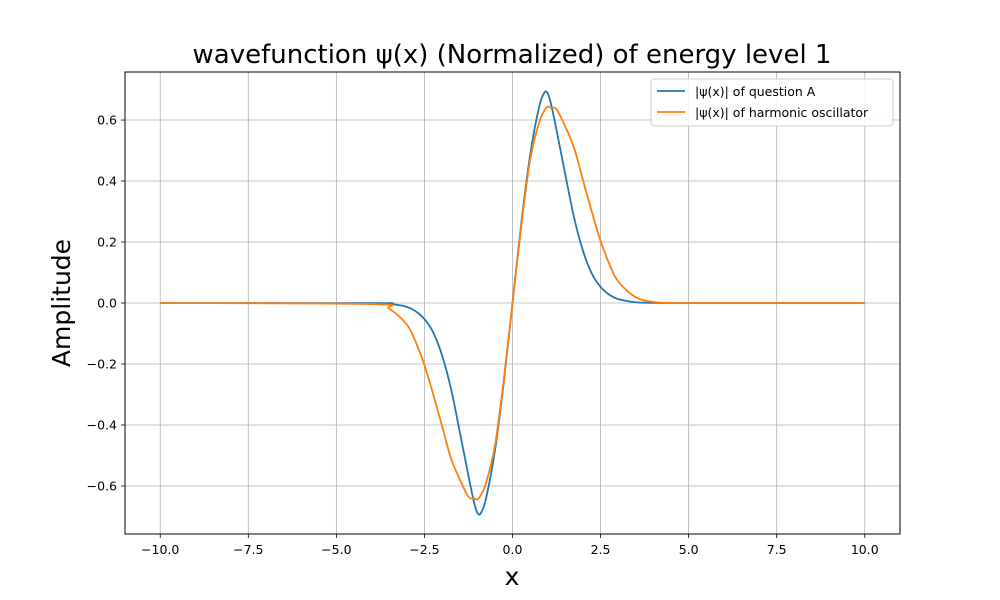  Describe the element at coordinates (160, 549) in the screenshot. I see `x-tick-label: −10.0` at that location.